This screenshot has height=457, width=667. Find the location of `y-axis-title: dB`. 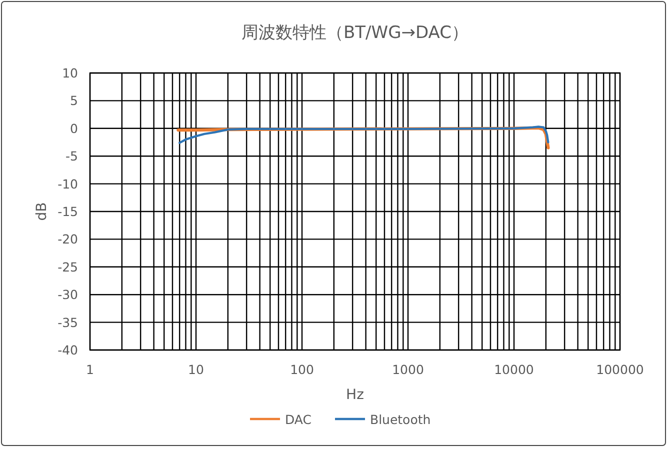

y-axis-title: dB is located at coordinates (42, 211).